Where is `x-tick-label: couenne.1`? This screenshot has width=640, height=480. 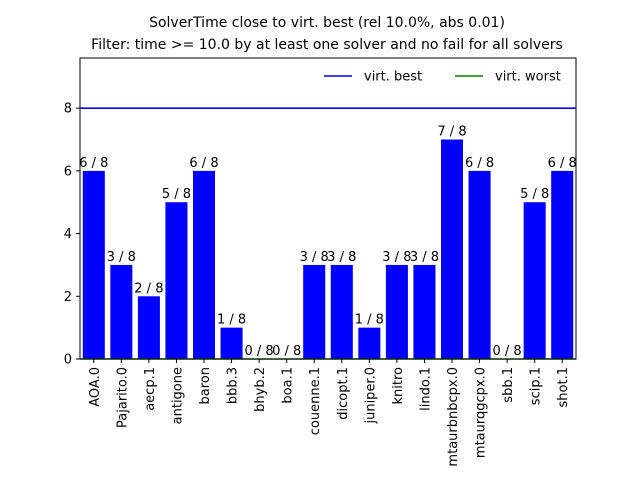 x-tick-label: couenne.1 is located at coordinates (315, 401).